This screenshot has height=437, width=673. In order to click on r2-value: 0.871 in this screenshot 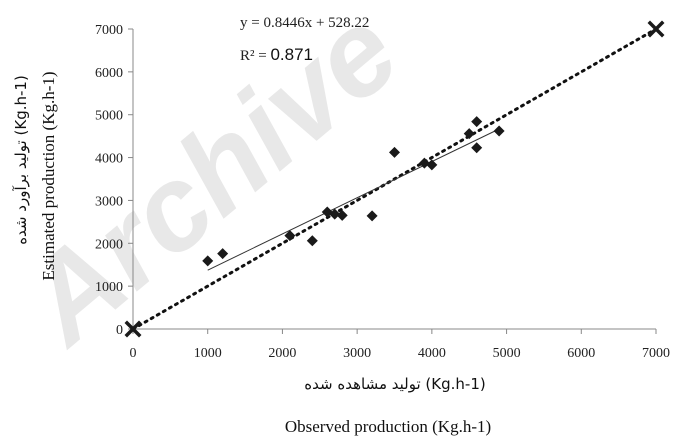, I will do `click(291, 54)`.